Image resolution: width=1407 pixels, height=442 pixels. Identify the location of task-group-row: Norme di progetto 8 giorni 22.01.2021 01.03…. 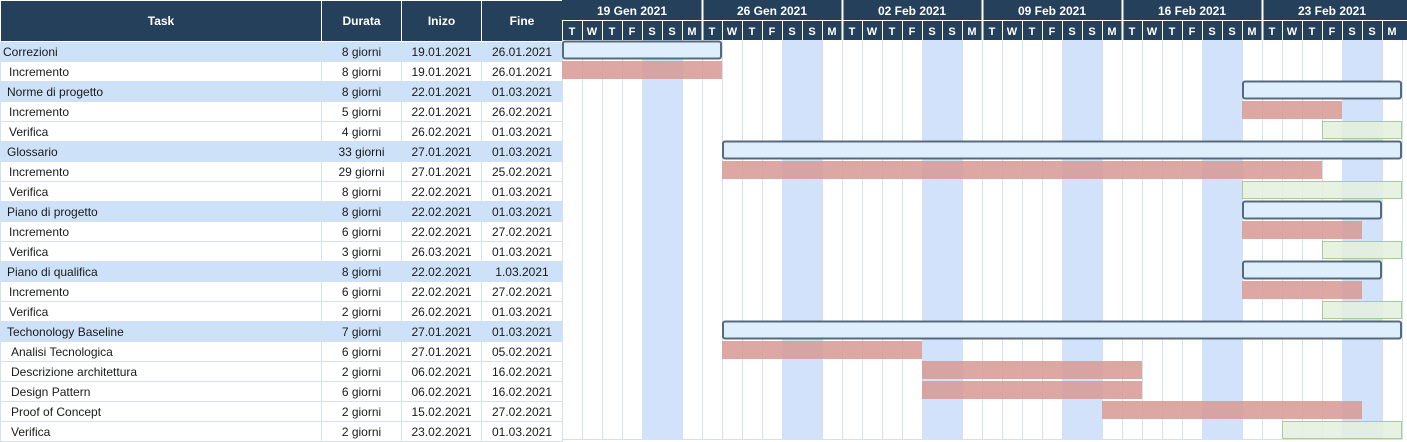
(281, 91).